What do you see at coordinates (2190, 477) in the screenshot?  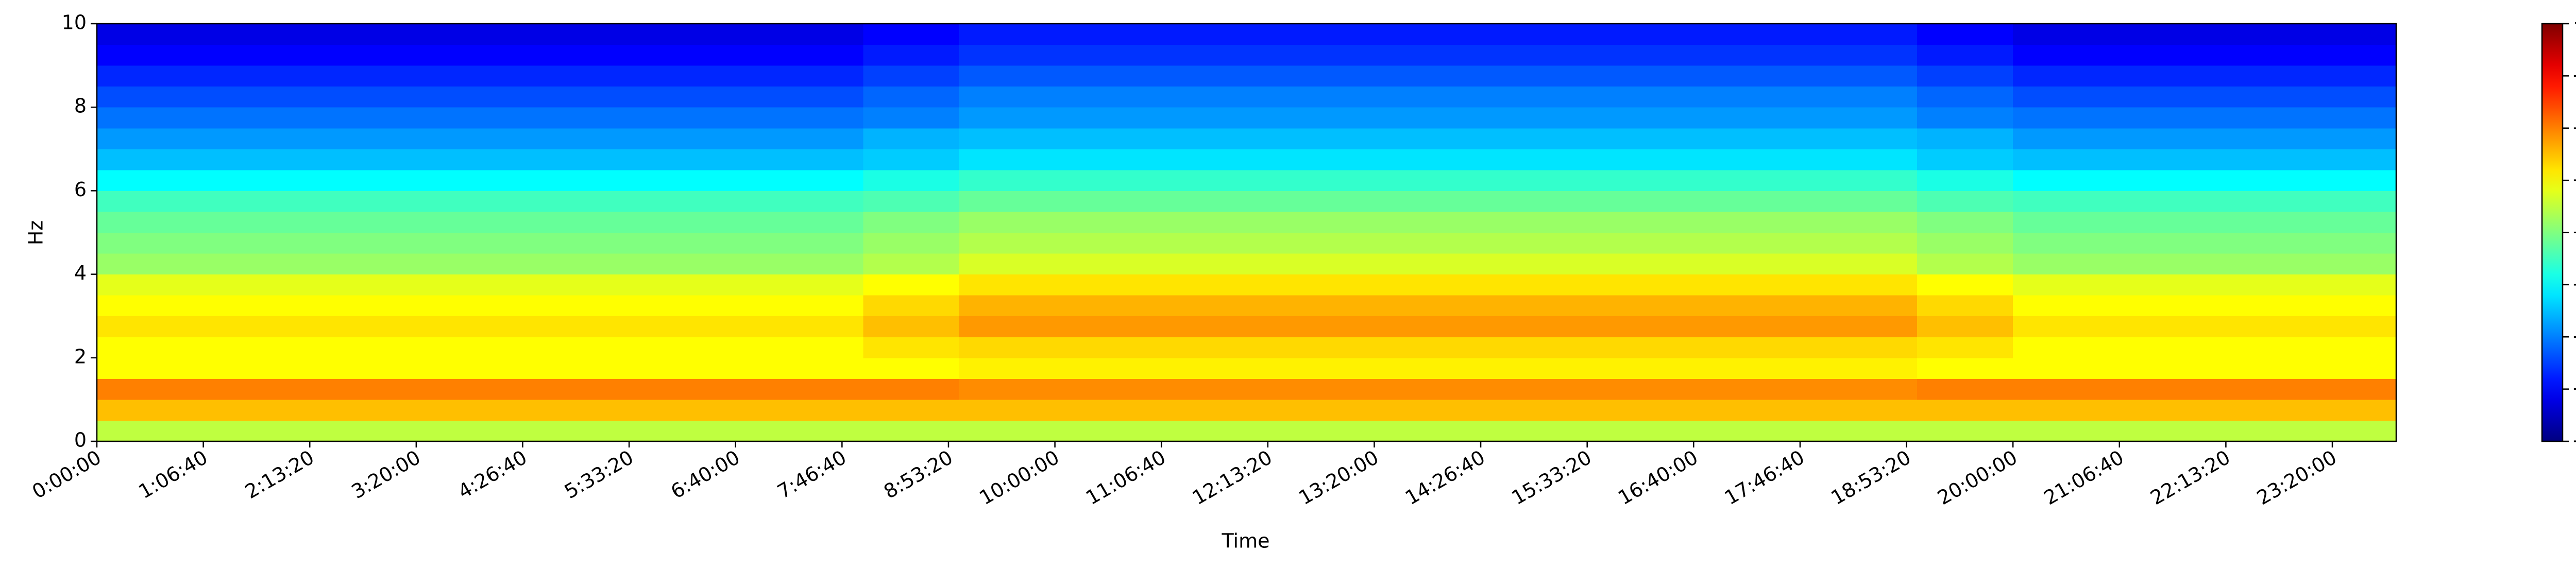 I see `x-tick-label: 22:13:20` at bounding box center [2190, 477].